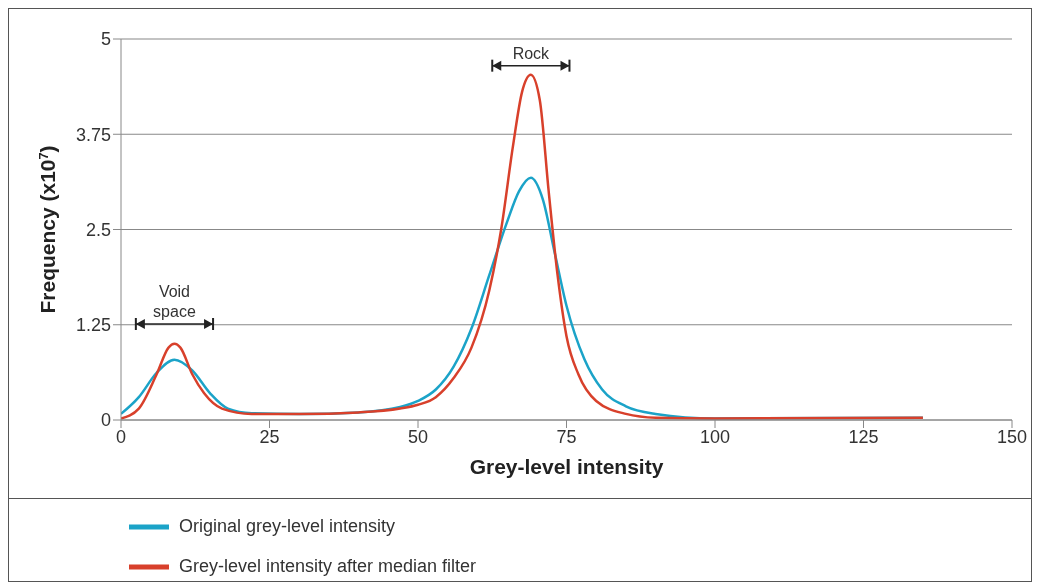 This screenshot has width=1038, height=584. What do you see at coordinates (93, 134) in the screenshot?
I see `y-tick-label: 3.75` at bounding box center [93, 134].